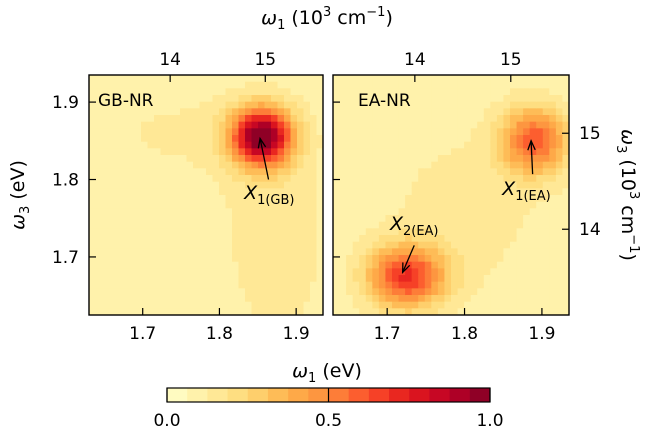 The width and height of the screenshot is (648, 441). Describe the element at coordinates (590, 134) in the screenshot. I see `right-tick-label: 15` at that location.